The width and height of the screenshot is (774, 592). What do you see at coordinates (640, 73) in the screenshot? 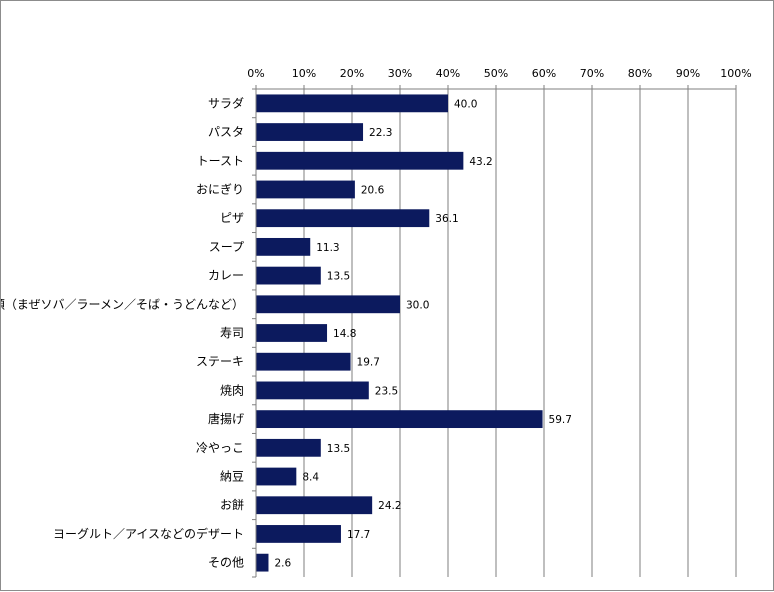
I see `x-tick-label-80: 80%` at bounding box center [640, 73].